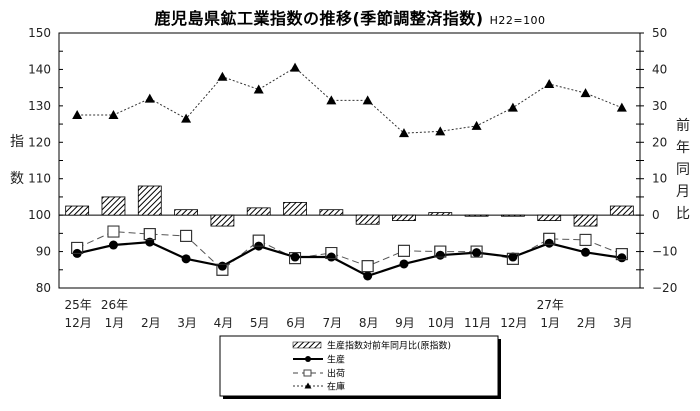  I want to click on x-month-label: 6月, so click(296, 323).